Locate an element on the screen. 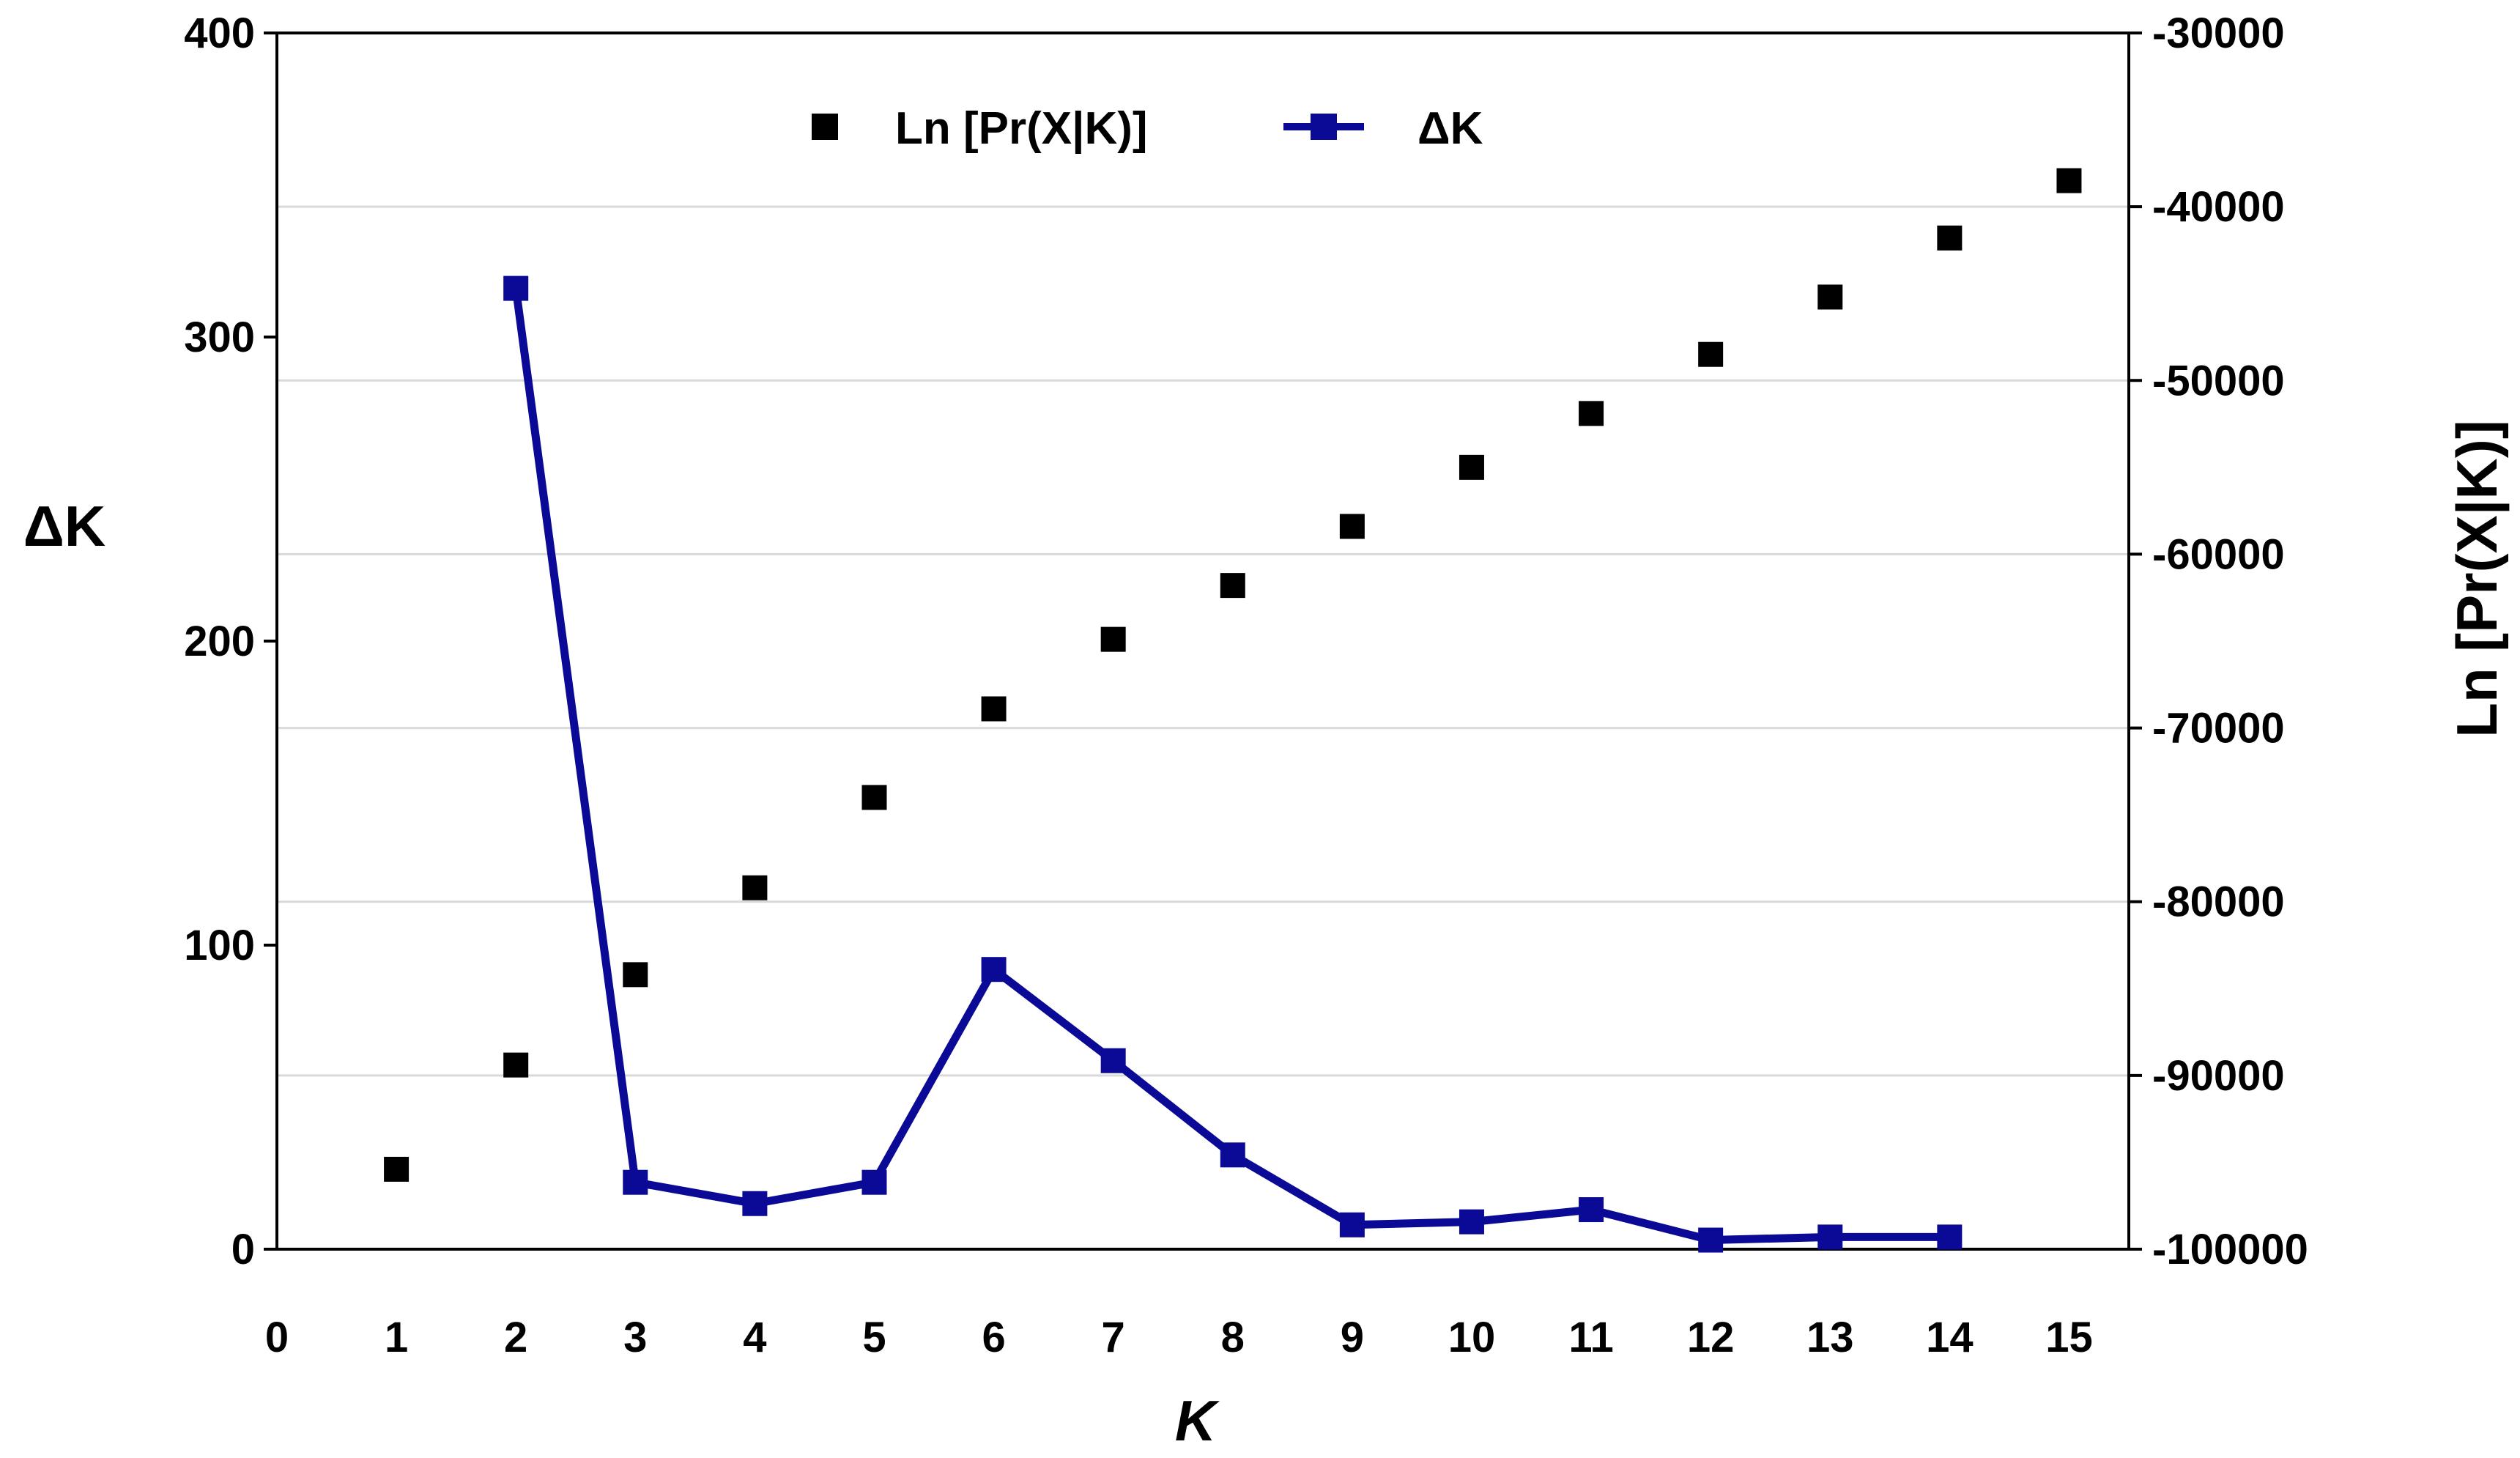 The height and width of the screenshot is (1458, 2520). x-tick-label: 9 is located at coordinates (1352, 1338).